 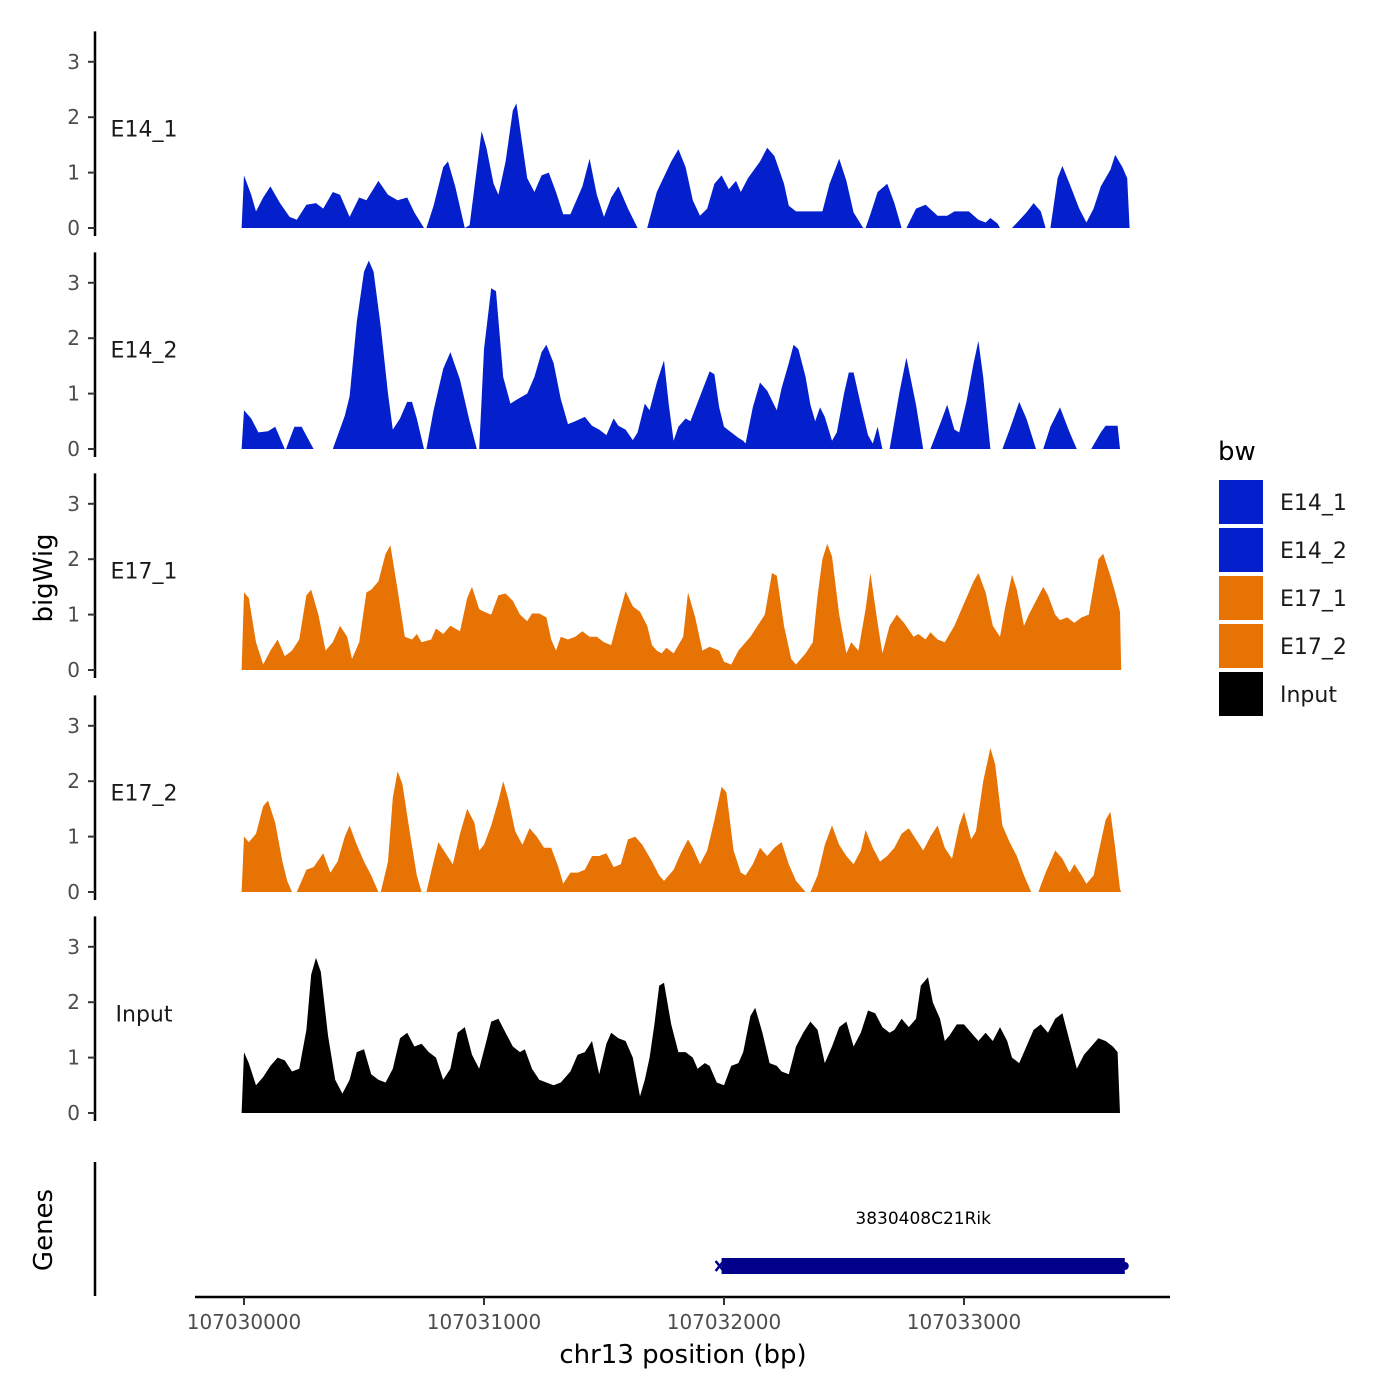 I want to click on x-axis: 107030000 107031000 107032000 107033000, so click(x=678, y=1314).